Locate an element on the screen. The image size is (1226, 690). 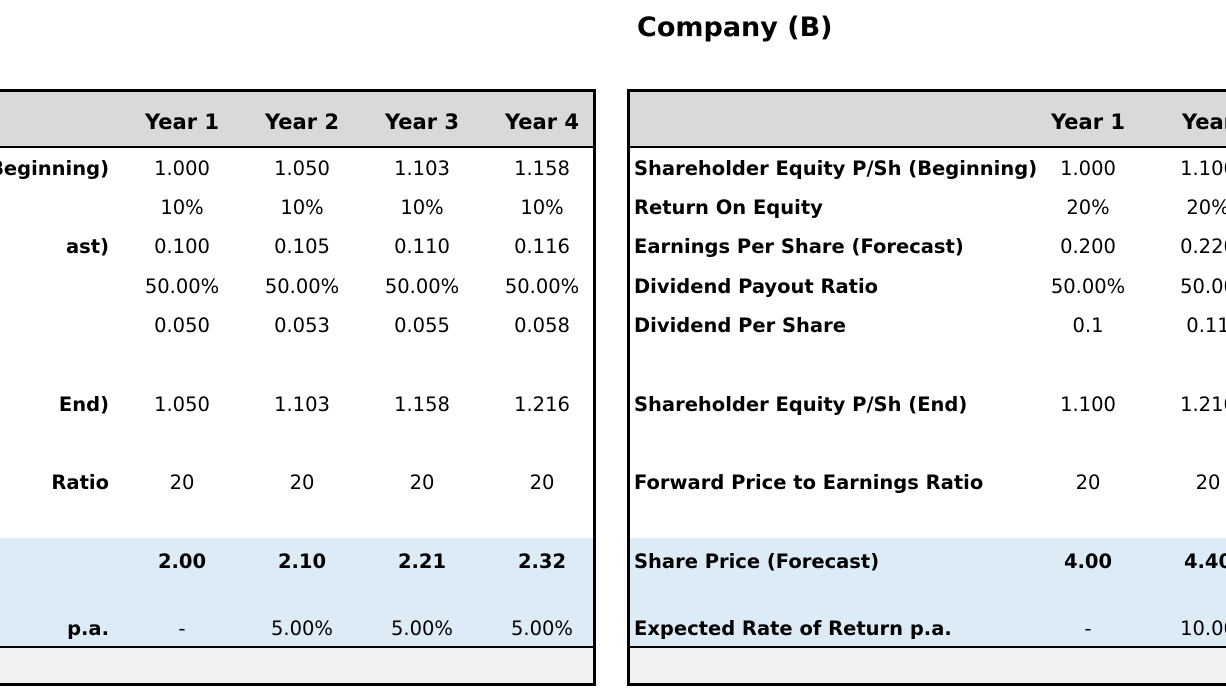
table-row: Forward Price to Earnings Ratio 20 20 is located at coordinates (928, 483).